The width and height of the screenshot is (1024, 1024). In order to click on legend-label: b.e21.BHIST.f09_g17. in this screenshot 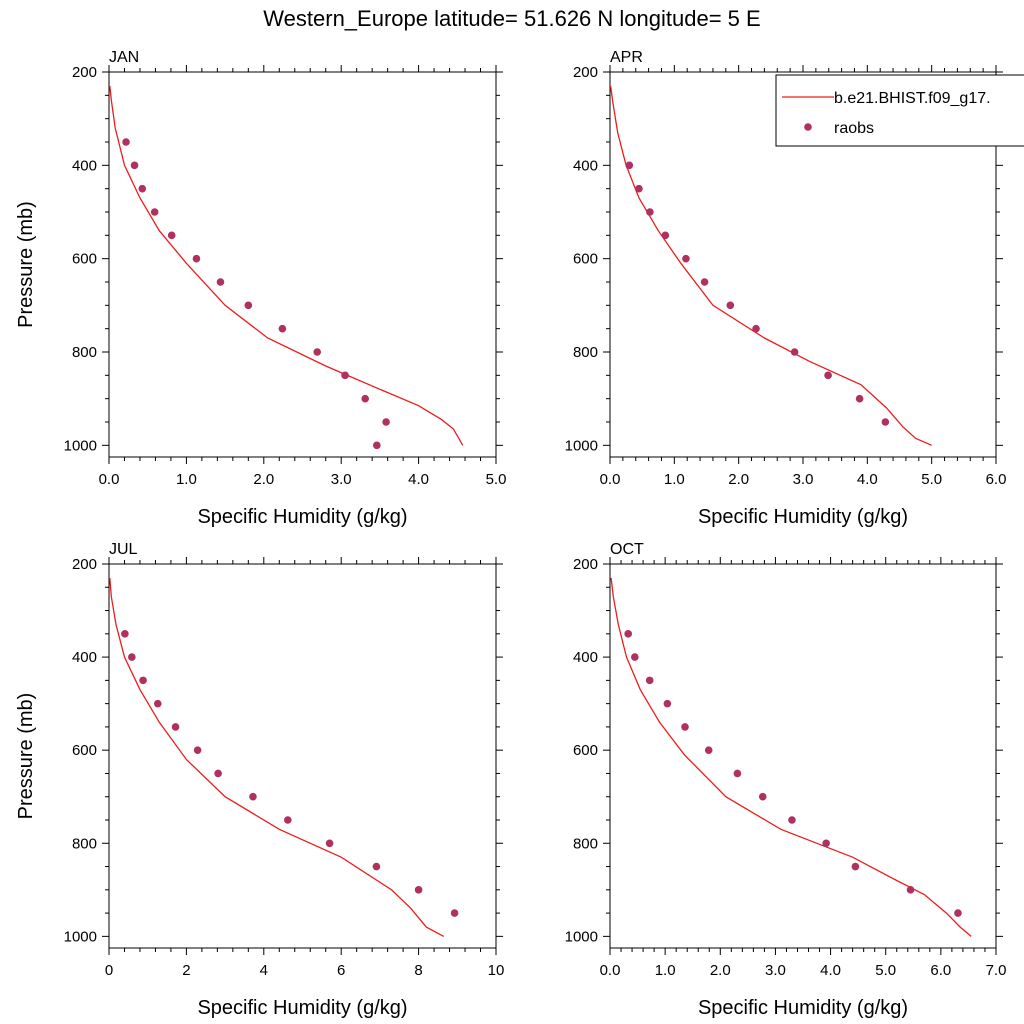, I will do `click(912, 98)`.